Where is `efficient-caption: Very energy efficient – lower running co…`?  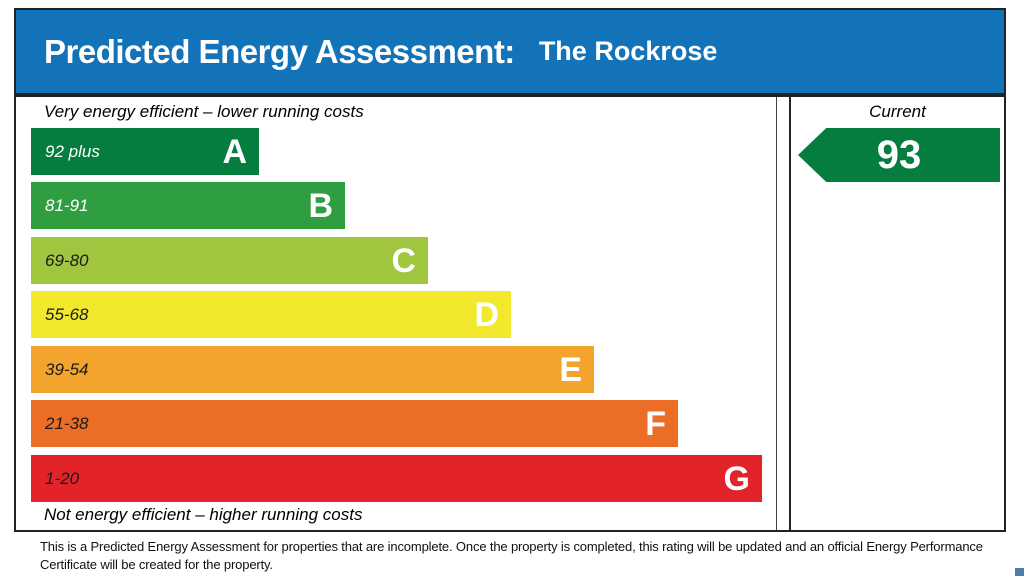
efficient-caption: Very energy efficient – lower running co… is located at coordinates (204, 111).